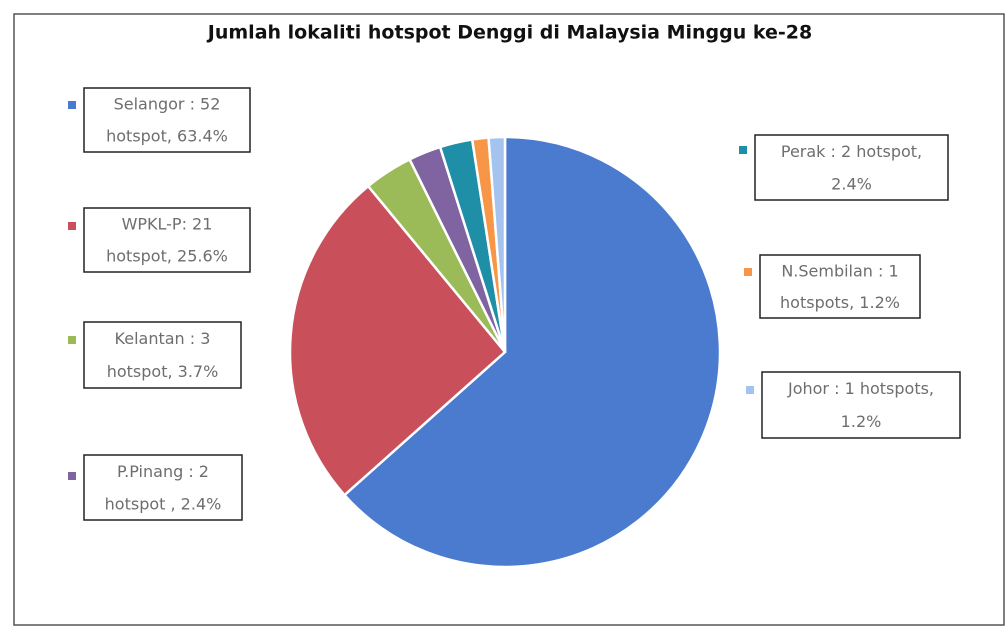  I want to click on data-label: hotspot, 3.7%, so click(163, 371).